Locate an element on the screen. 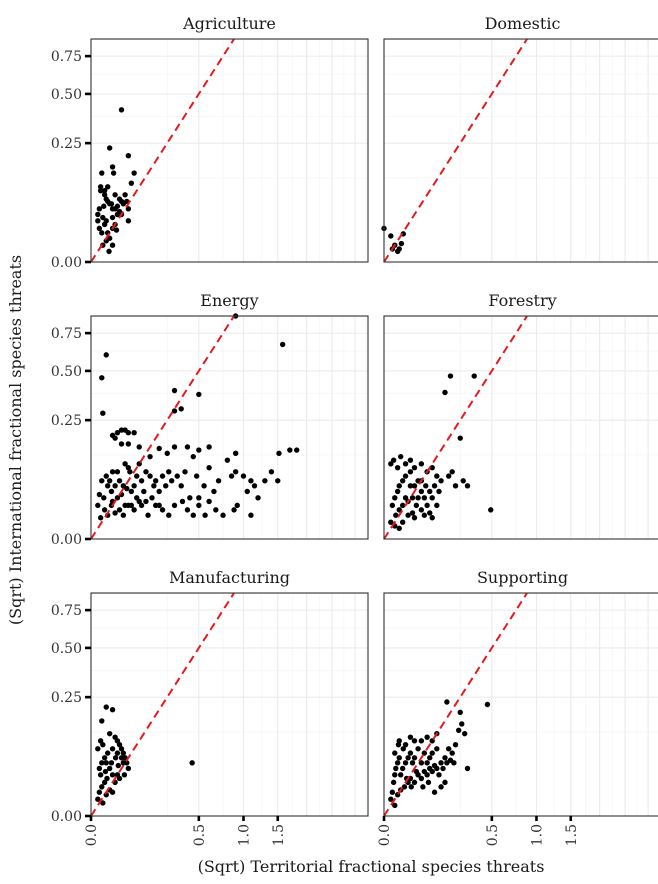 Image resolution: width=658 pixels, height=884 pixels. panel-title: Manufacturing is located at coordinates (229, 577).